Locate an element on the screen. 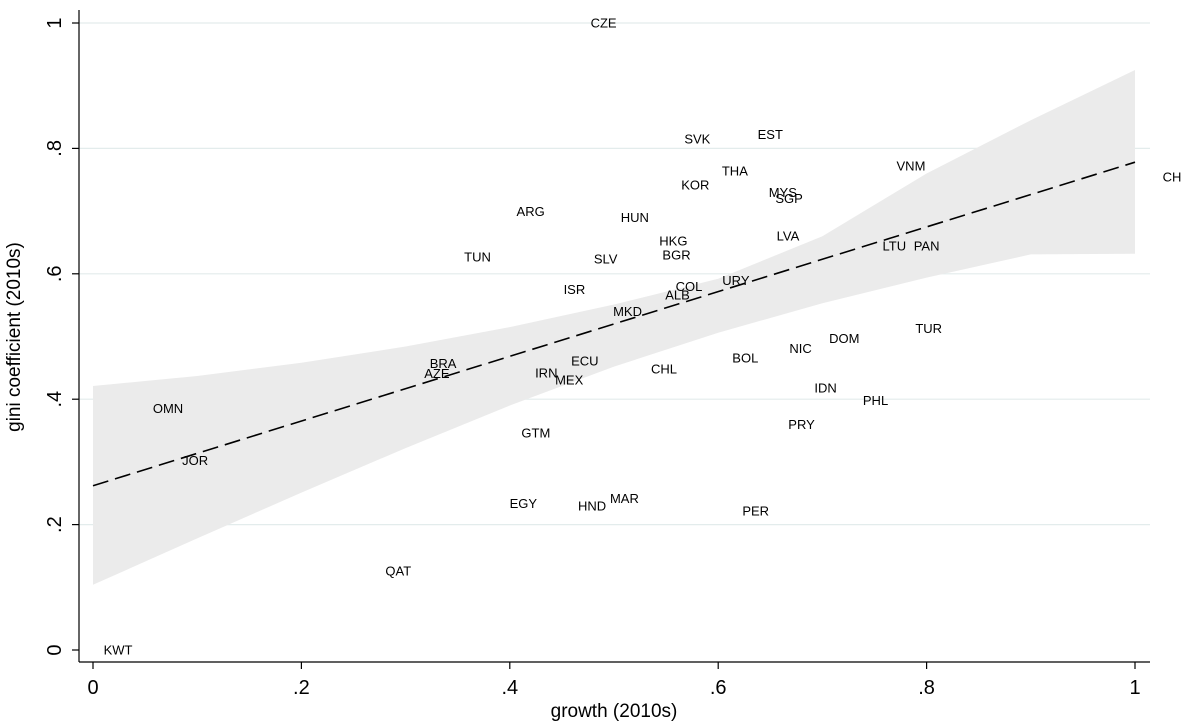  point-label: ISR is located at coordinates (575, 289).